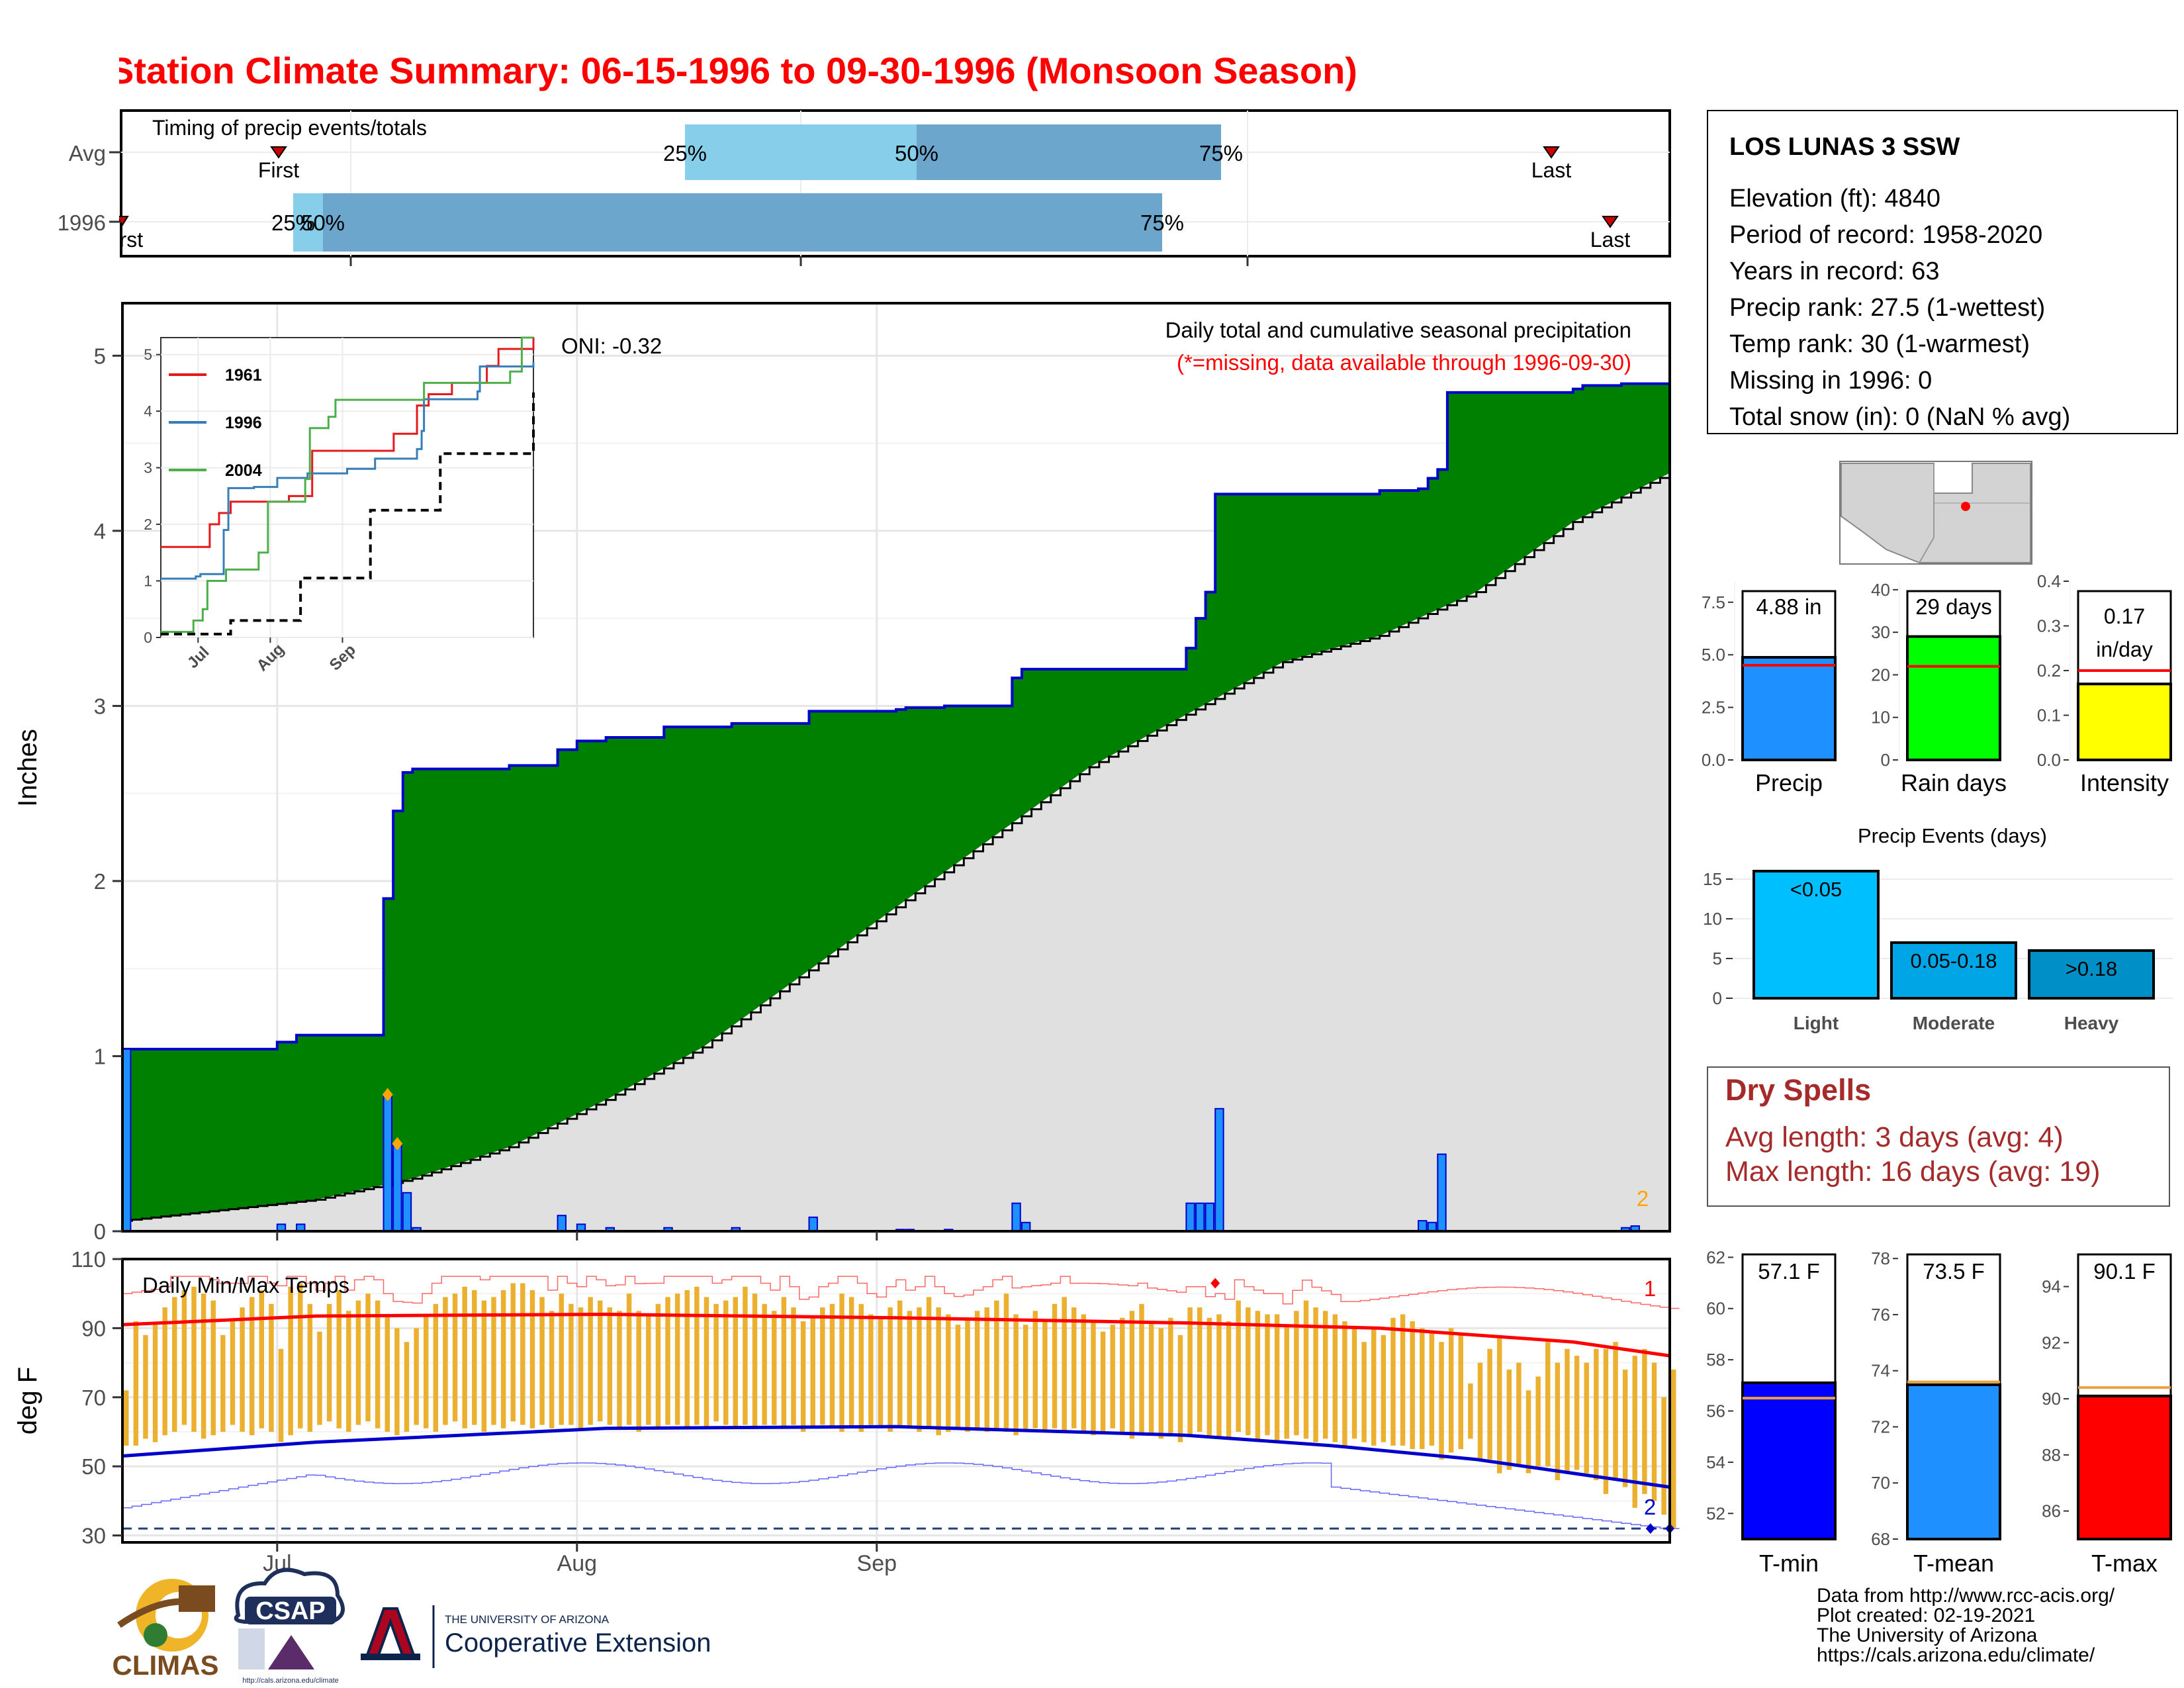 The height and width of the screenshot is (1688, 2184). Describe the element at coordinates (100, 881) in the screenshot. I see `precip-ytick-label: 2` at that location.